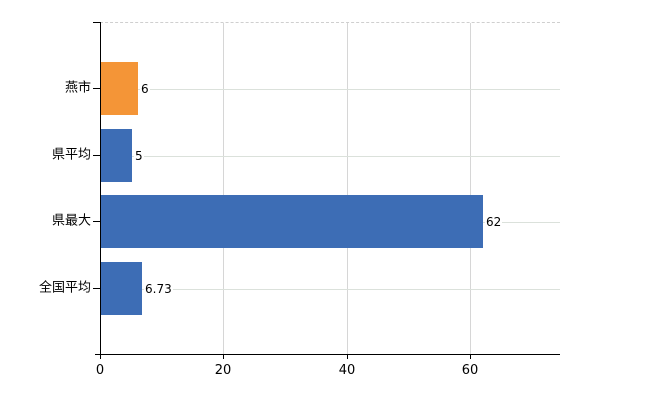 The image size is (650, 400). What do you see at coordinates (223, 370) in the screenshot?
I see `x-axis-tick-label: 20` at bounding box center [223, 370].